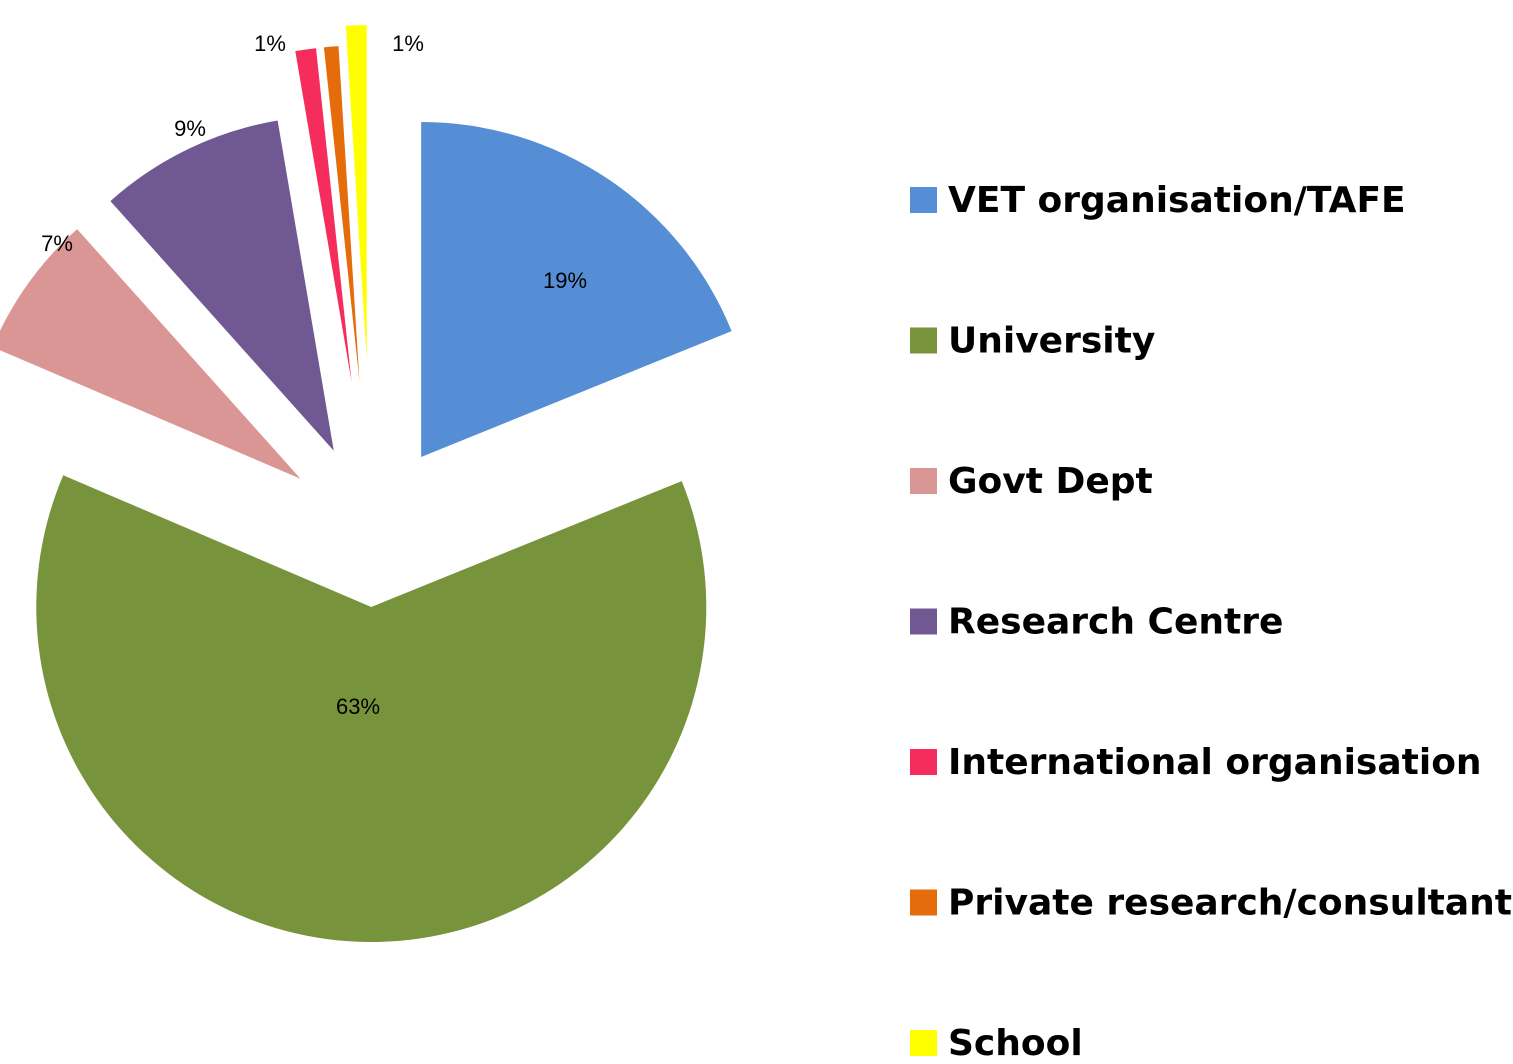 This screenshot has width=1513, height=1064. Describe the element at coordinates (1115, 622) in the screenshot. I see `legend-label: Research Centre` at that location.